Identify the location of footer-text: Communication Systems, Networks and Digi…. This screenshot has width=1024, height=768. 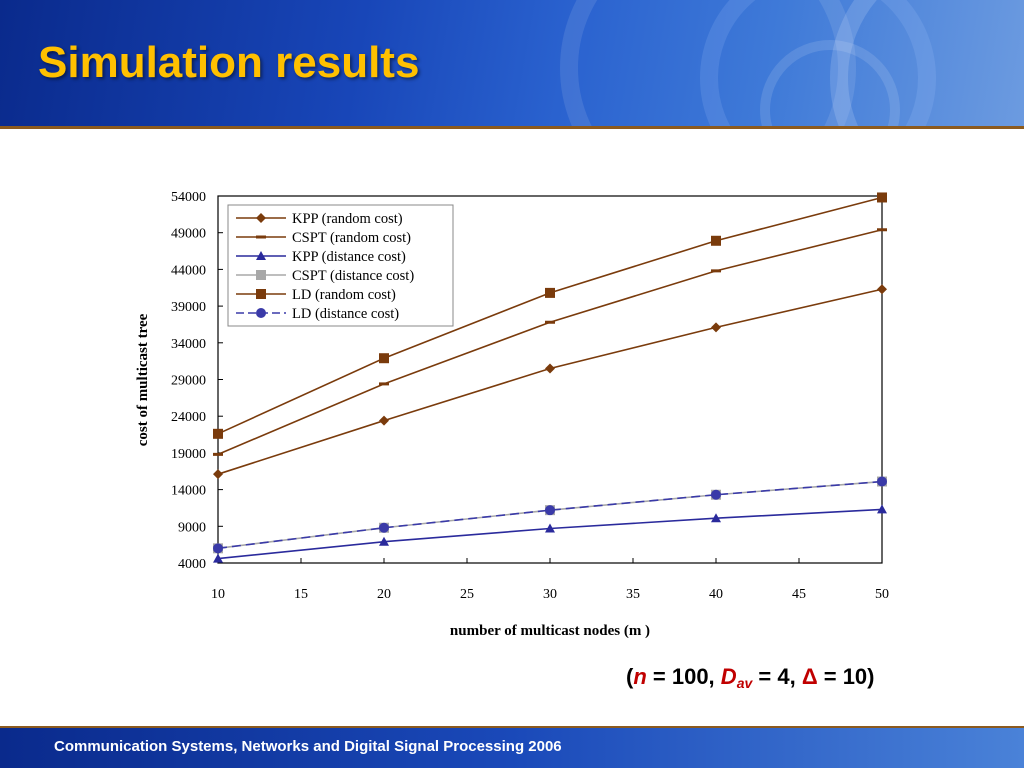
(308, 746).